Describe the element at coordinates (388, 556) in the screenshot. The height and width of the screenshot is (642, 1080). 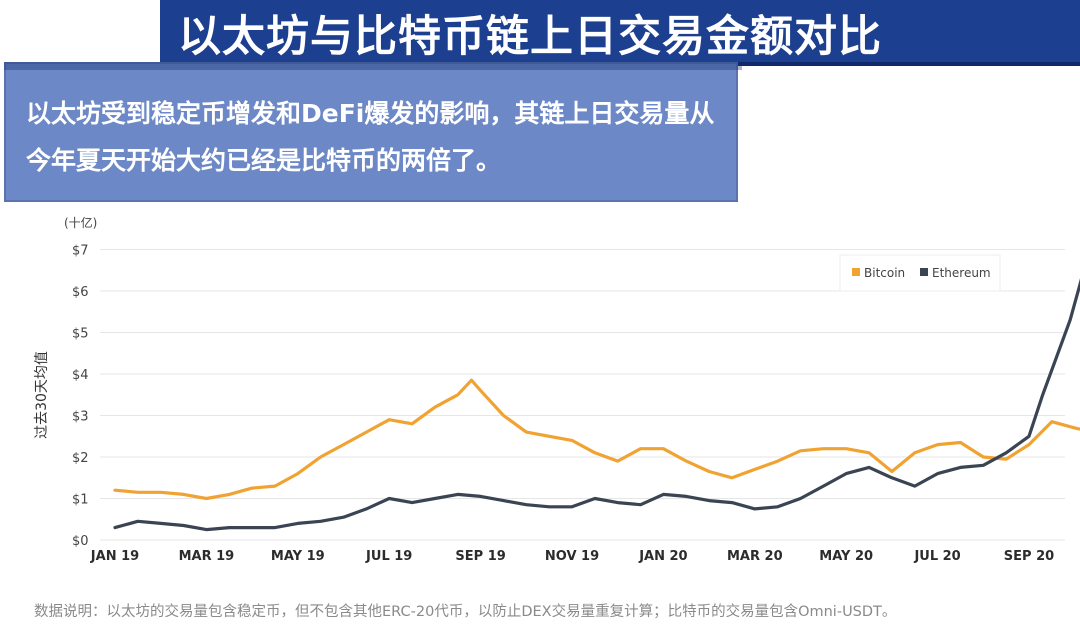
I see `x-tick-label: JUL 19` at that location.